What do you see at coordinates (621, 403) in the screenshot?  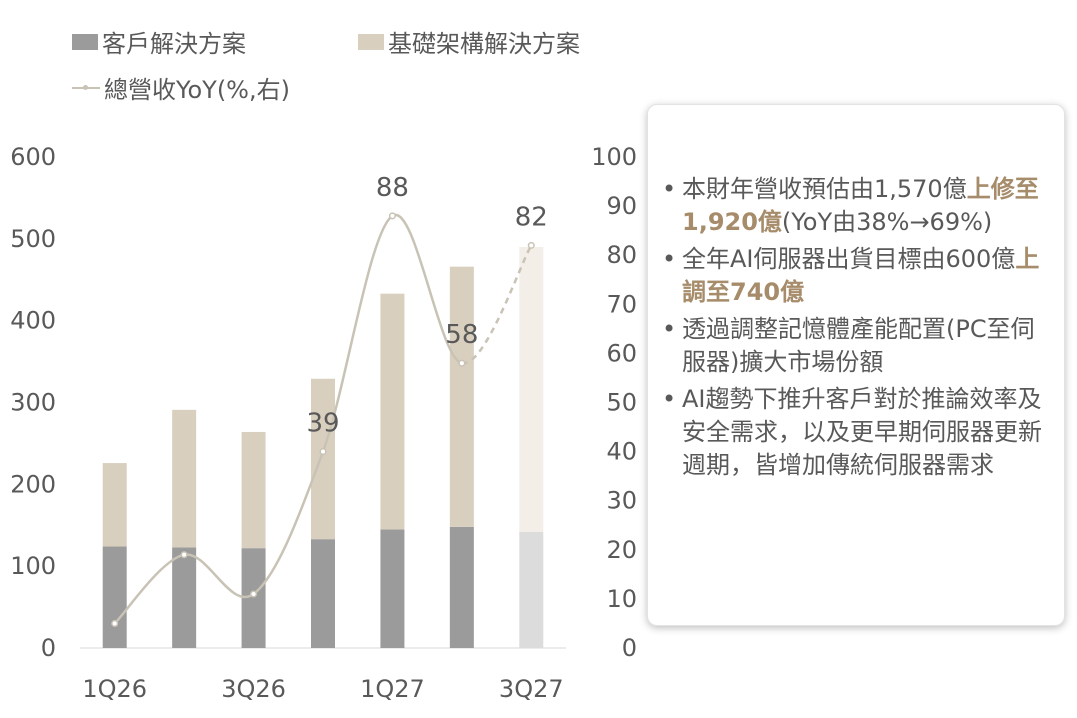 I see `y-right-tick-label: 50` at bounding box center [621, 403].